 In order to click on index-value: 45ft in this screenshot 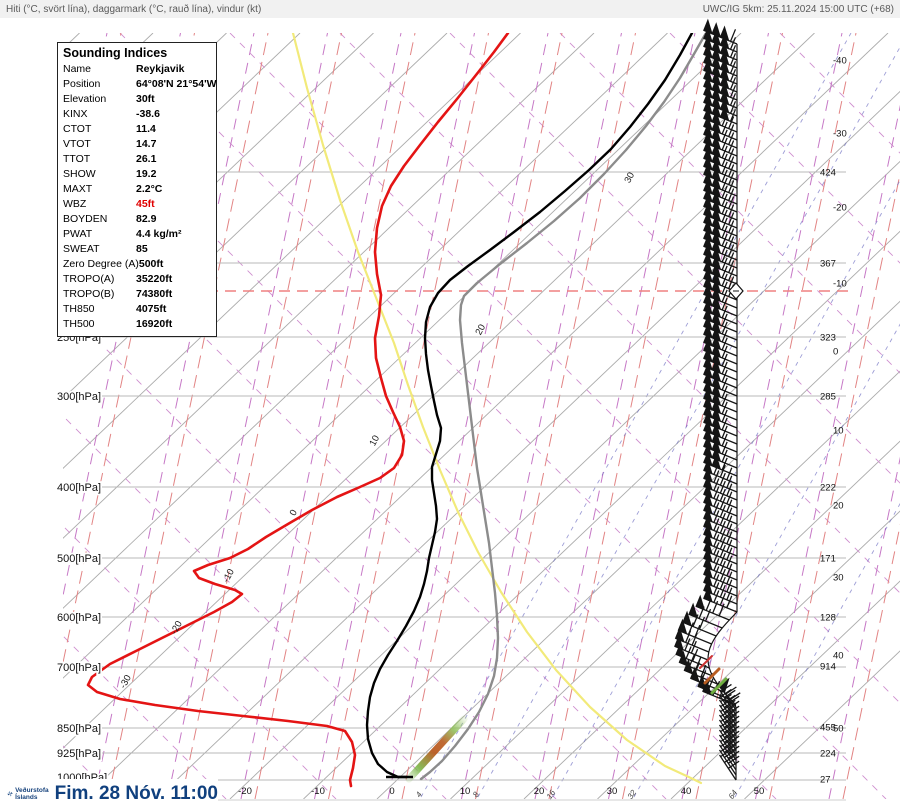, I will do `click(145, 204)`.